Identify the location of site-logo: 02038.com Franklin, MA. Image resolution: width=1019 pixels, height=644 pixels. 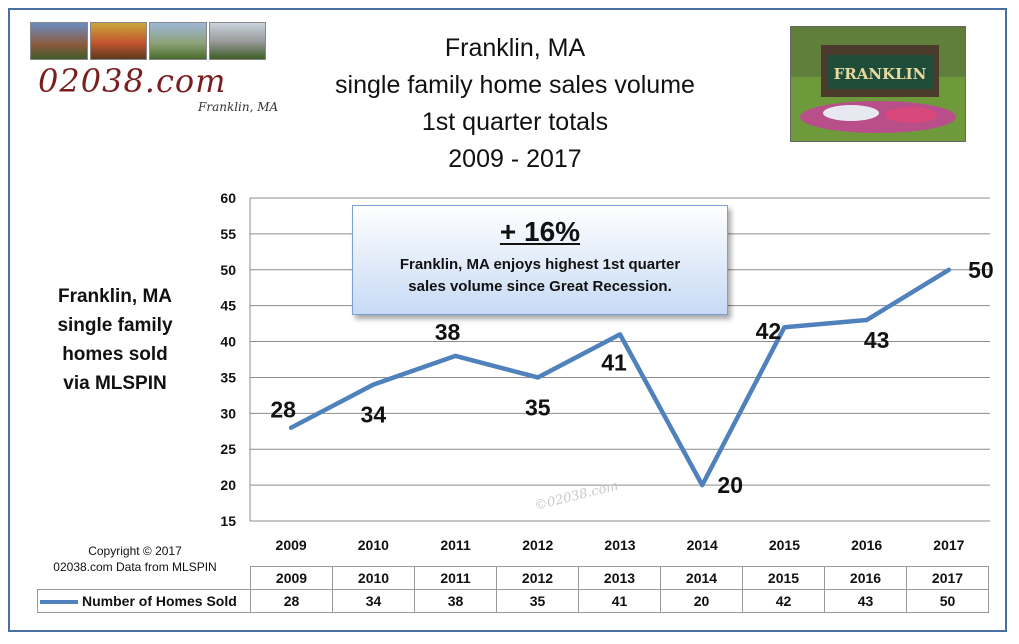
(160, 72).